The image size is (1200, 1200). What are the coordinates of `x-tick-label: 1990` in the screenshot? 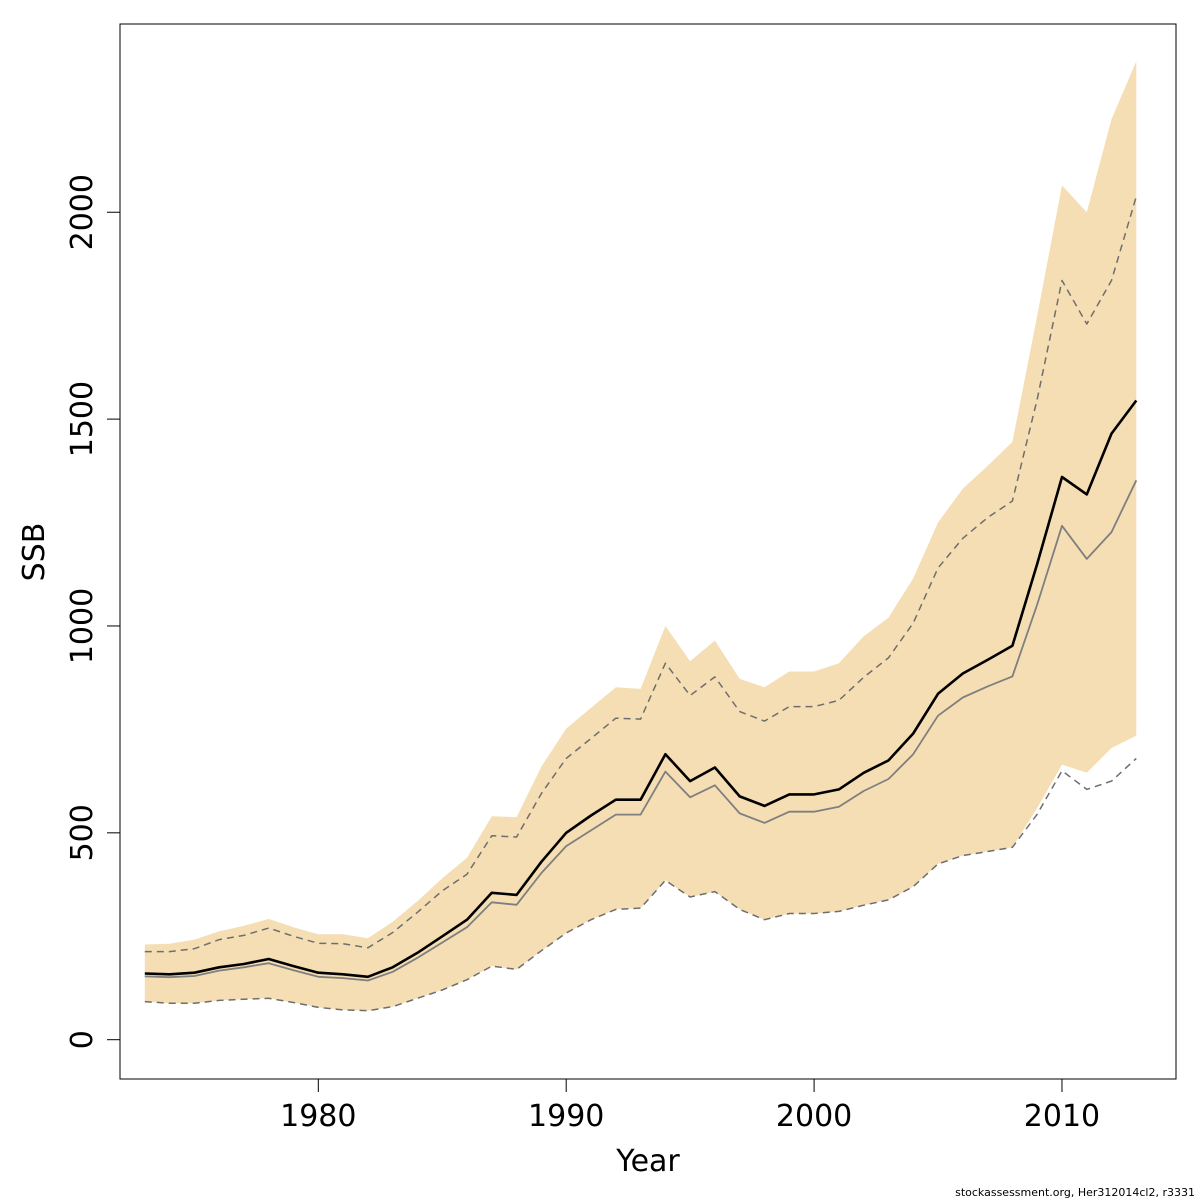 It's located at (566, 1116).